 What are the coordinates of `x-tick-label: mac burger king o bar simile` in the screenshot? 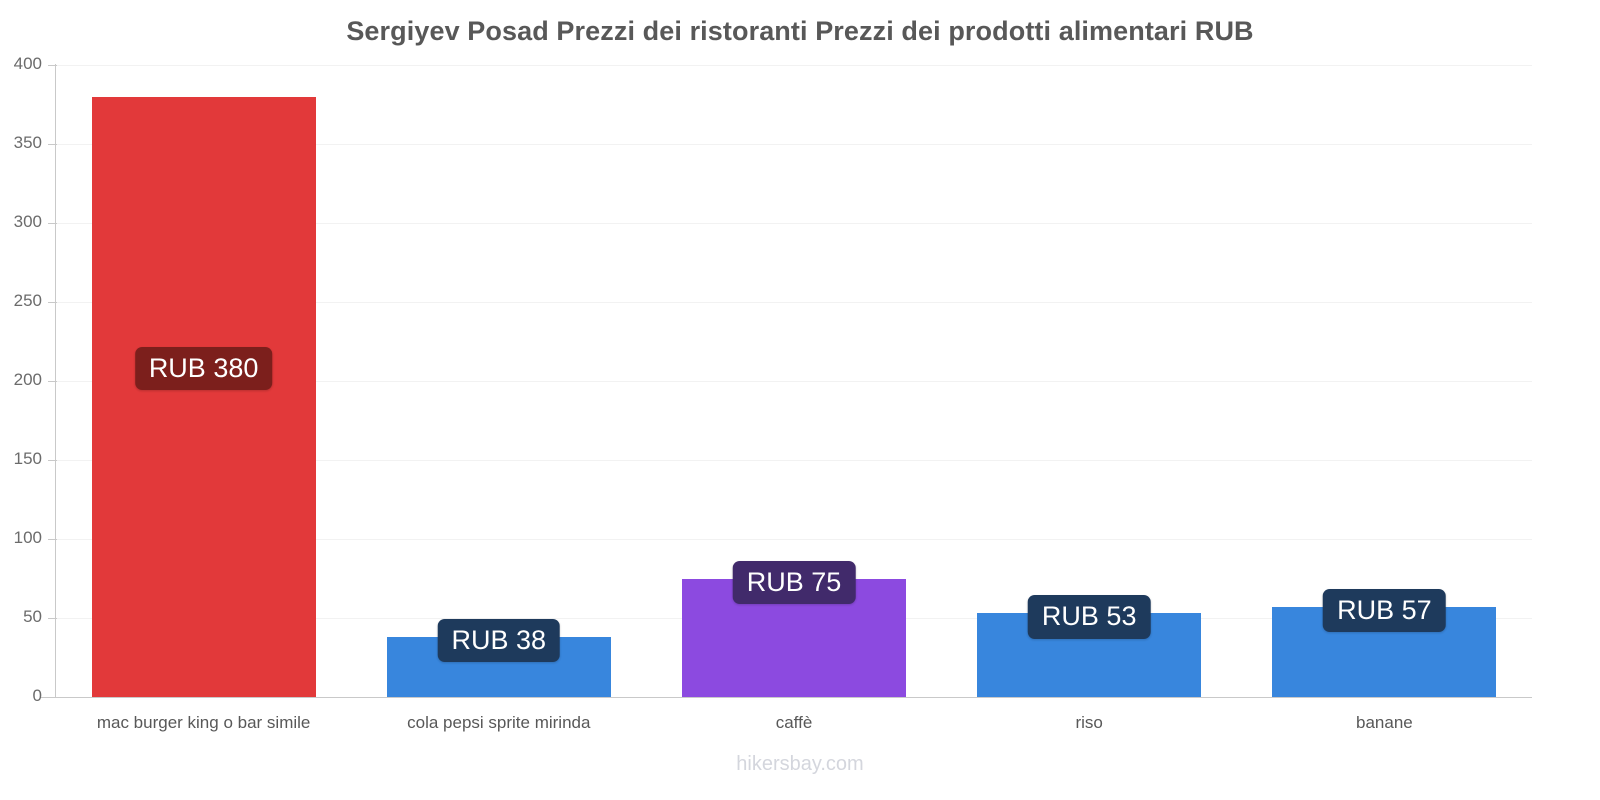 It's located at (203, 722).